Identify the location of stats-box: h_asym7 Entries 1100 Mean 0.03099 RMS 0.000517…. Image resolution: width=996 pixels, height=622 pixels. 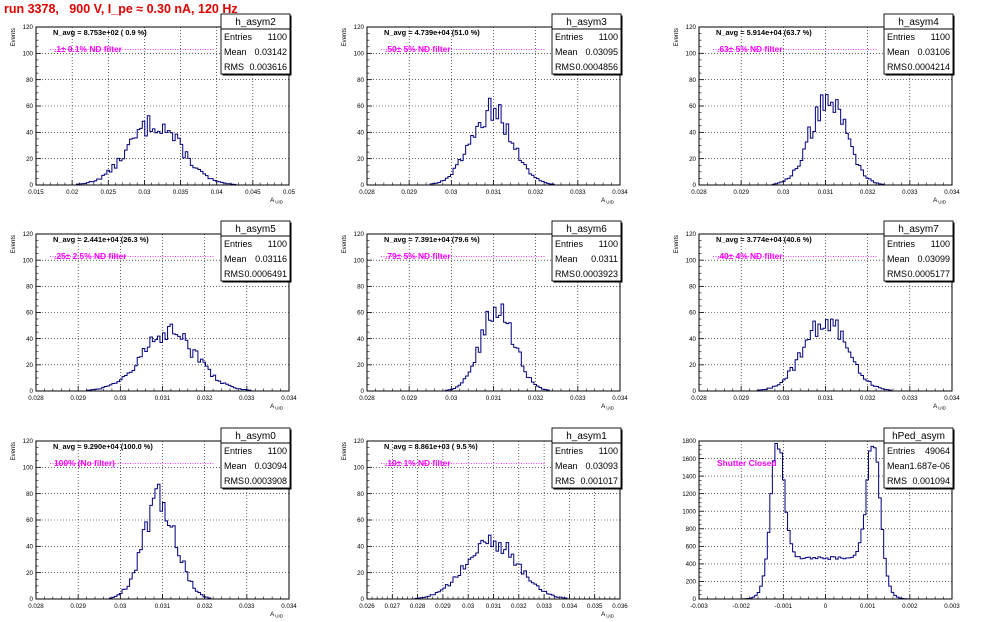
(919, 251).